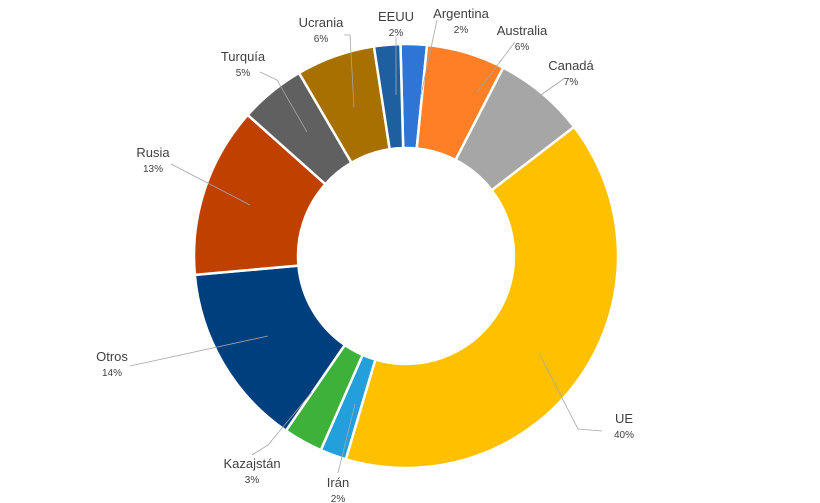 Image resolution: width=820 pixels, height=503 pixels. What do you see at coordinates (522, 47) in the screenshot?
I see `slice-value-australia: 6%` at bounding box center [522, 47].